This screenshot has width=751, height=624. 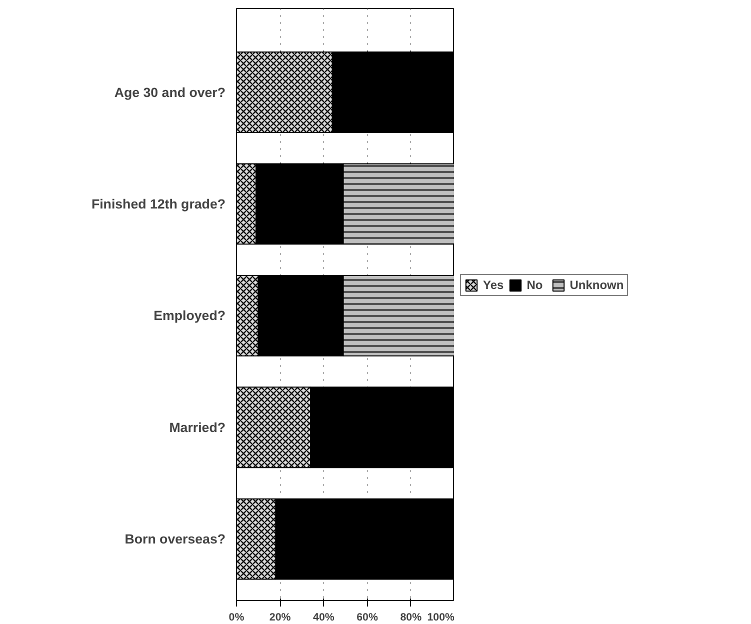 I want to click on y-tick-label: Finished 12th grade?, so click(x=158, y=204).